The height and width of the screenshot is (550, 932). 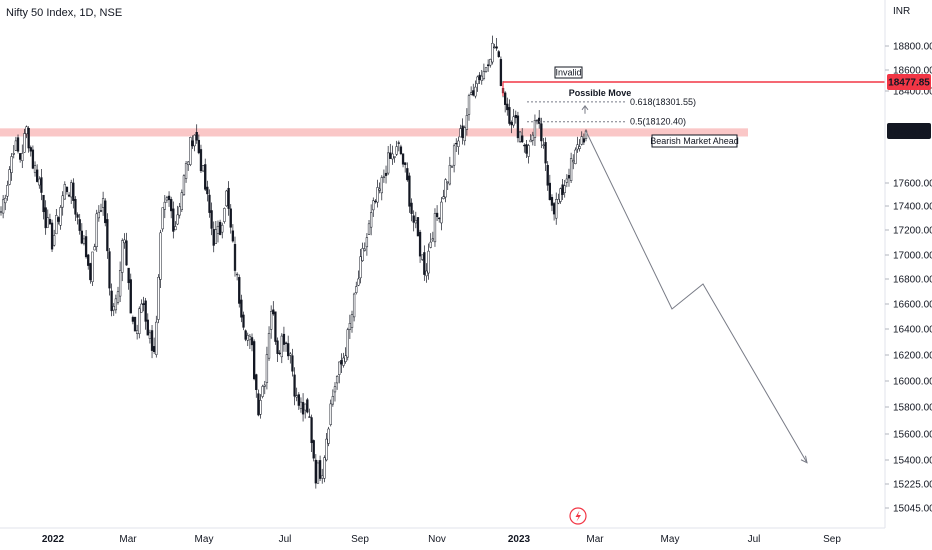 What do you see at coordinates (437, 539) in the screenshot?
I see `x-tick-label: Nov` at bounding box center [437, 539].